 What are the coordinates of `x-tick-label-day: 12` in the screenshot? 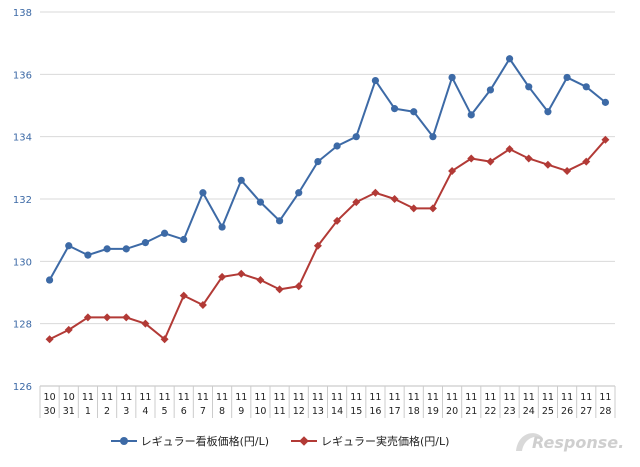 It's located at (299, 411).